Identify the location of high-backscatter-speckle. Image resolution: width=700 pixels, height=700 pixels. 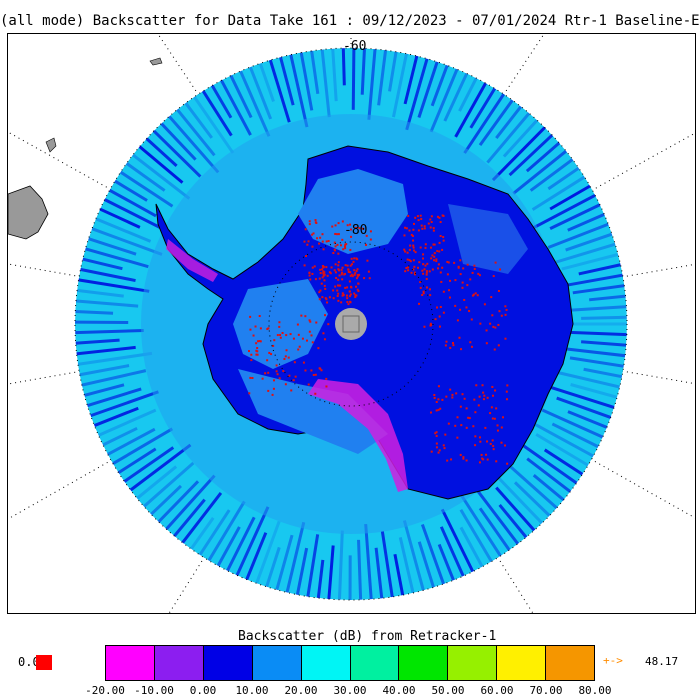
(378, 339).